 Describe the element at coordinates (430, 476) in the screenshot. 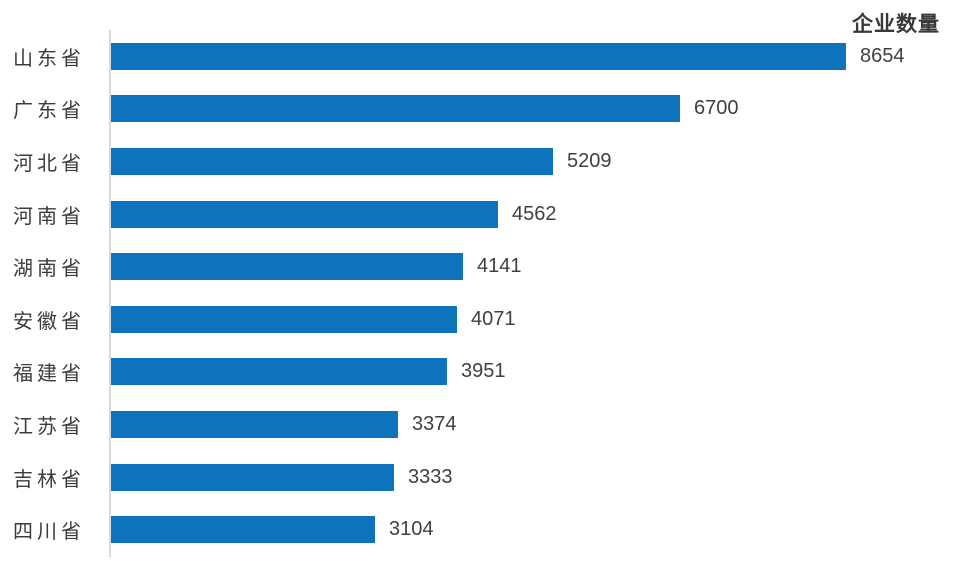

I see `value-label: 3333` at that location.